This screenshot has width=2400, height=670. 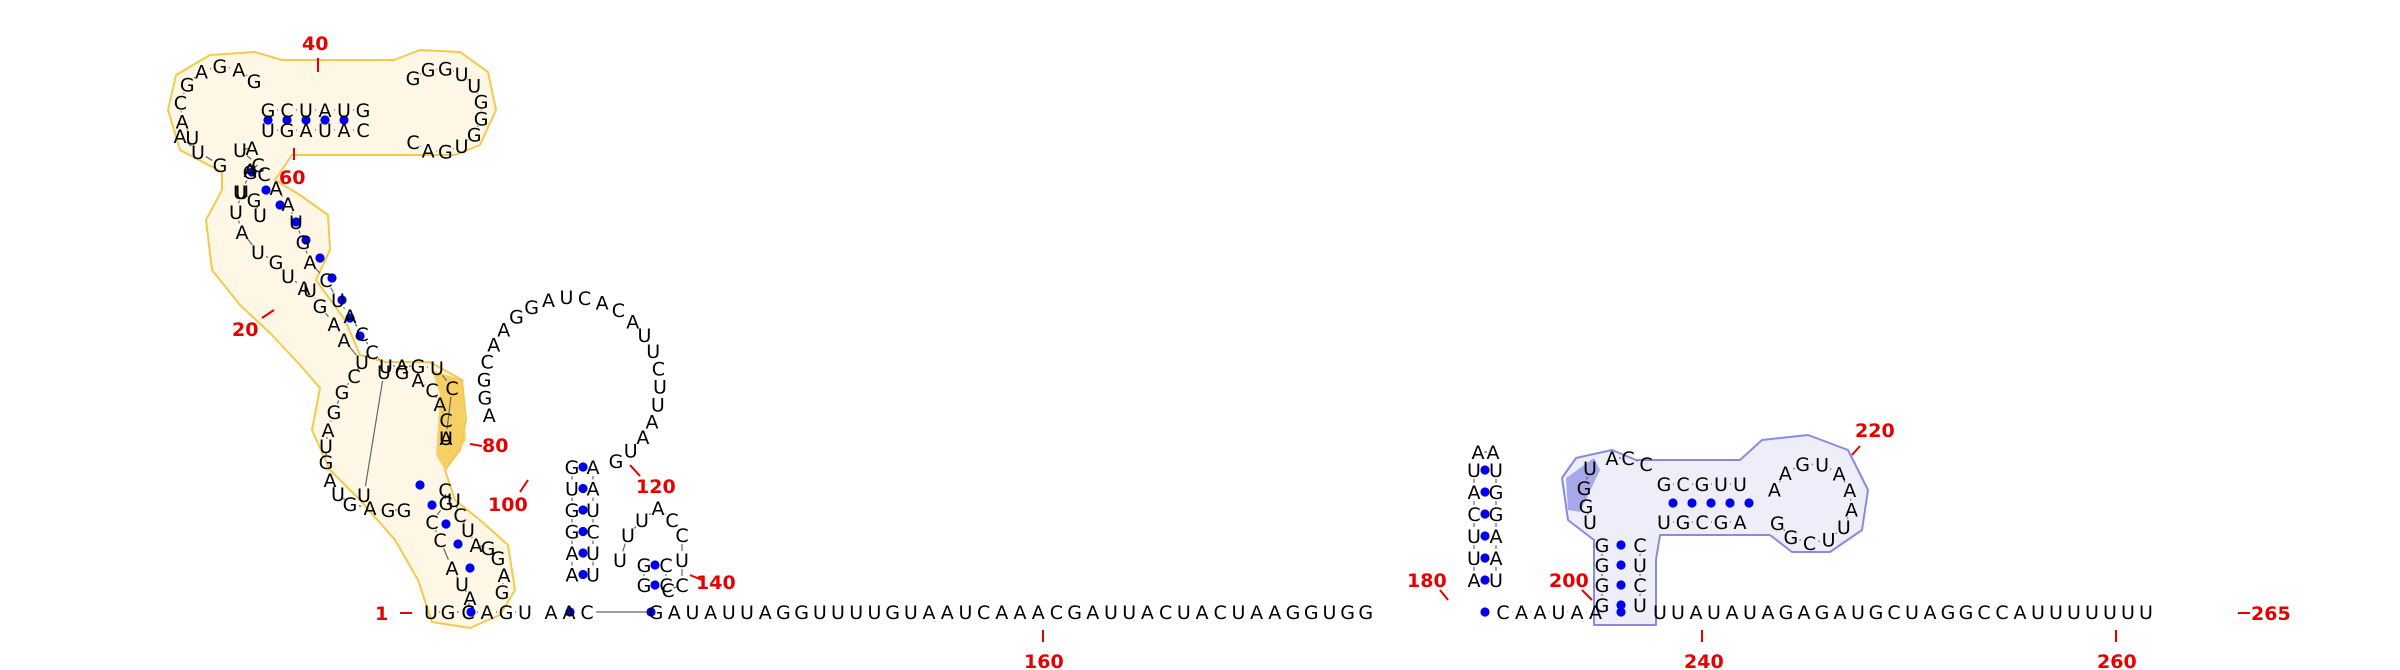 What do you see at coordinates (292, 178) in the screenshot?
I see `position-label-60: 60` at bounding box center [292, 178].